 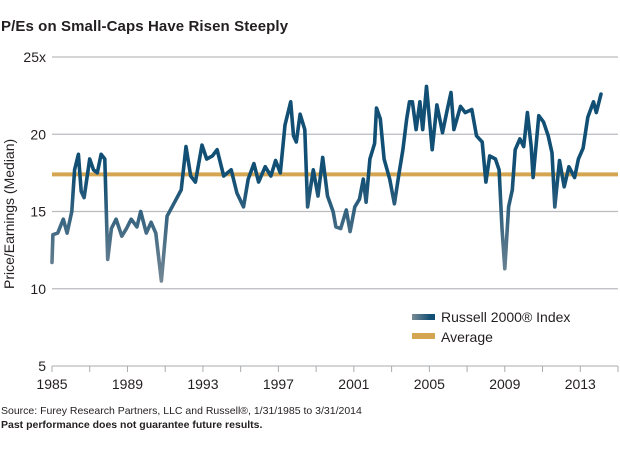 What do you see at coordinates (127, 384) in the screenshot?
I see `x-tick-label: 1989` at bounding box center [127, 384].